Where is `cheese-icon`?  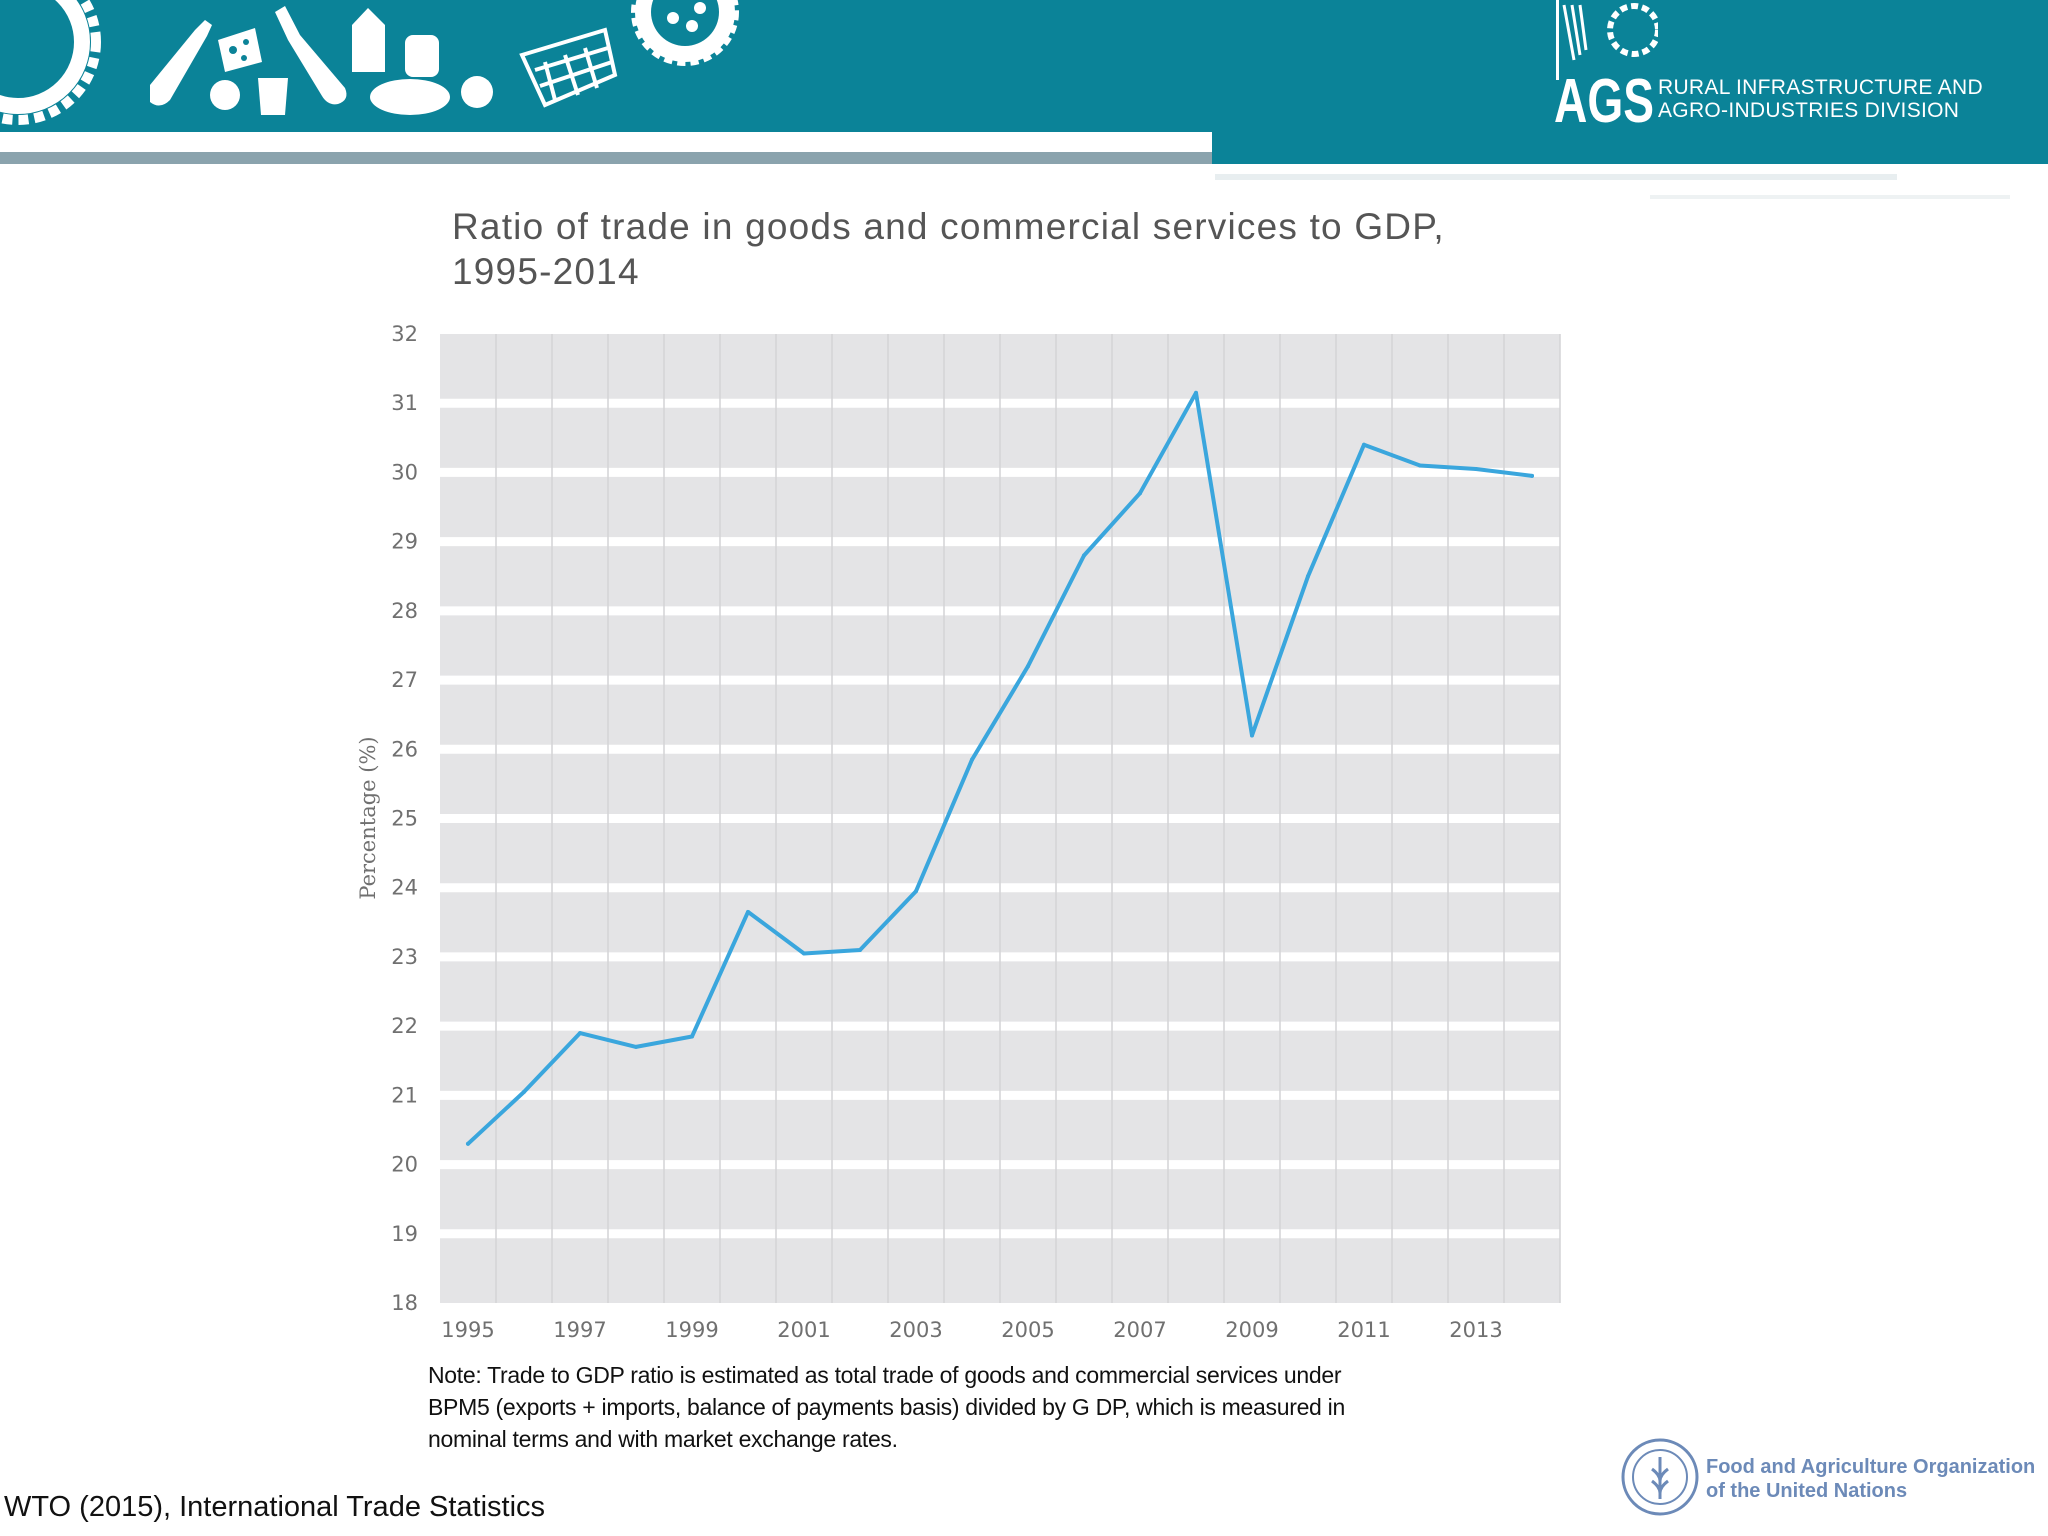
cheese-icon is located at coordinates (240, 50).